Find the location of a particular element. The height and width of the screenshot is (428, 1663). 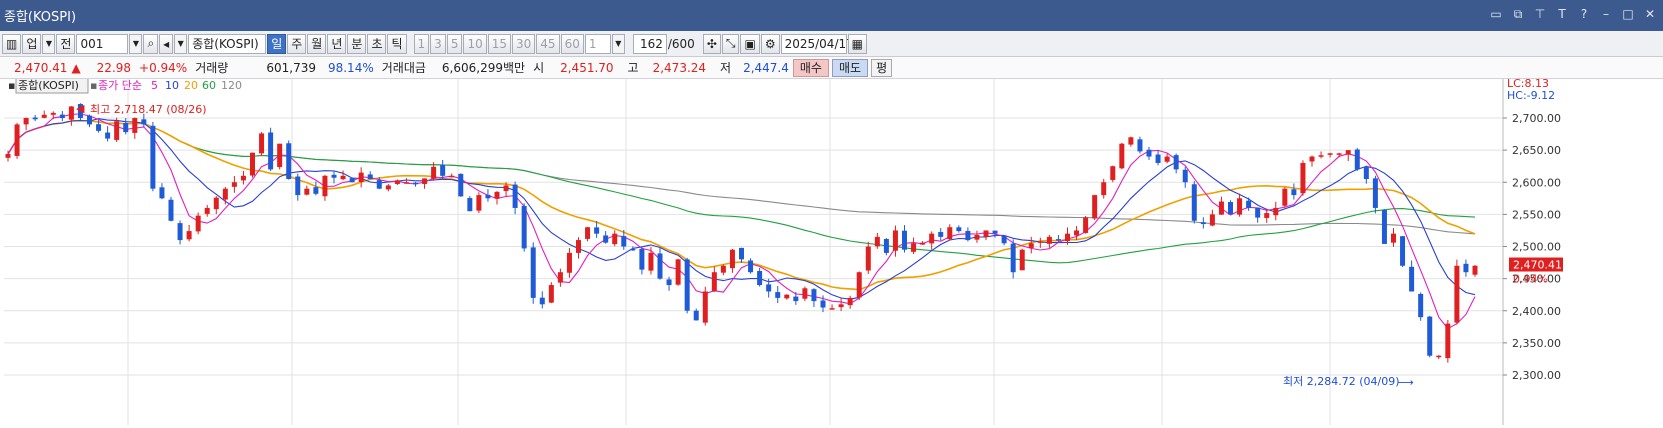

font-icon: T is located at coordinates (1562, 14).